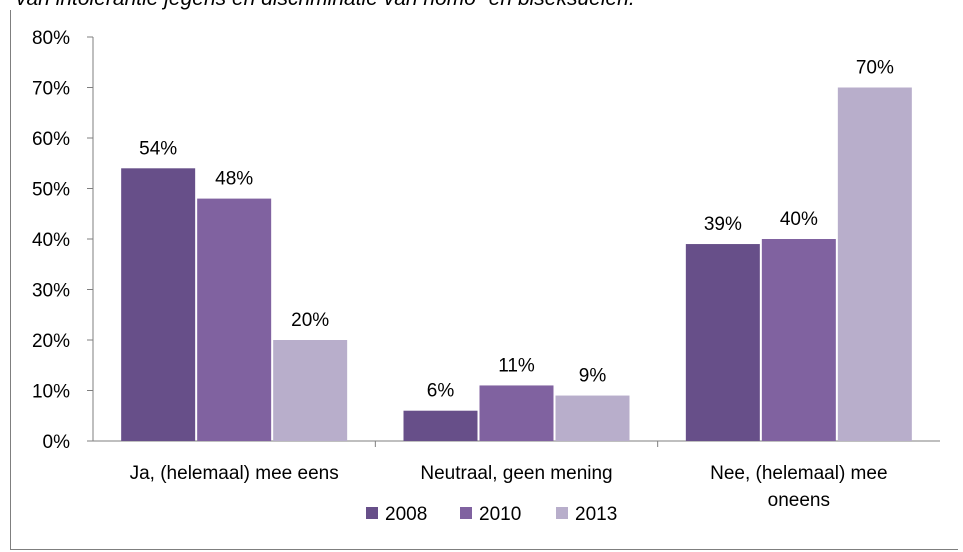 Image resolution: width=963 pixels, height=552 pixels. Describe the element at coordinates (51, 392) in the screenshot. I see `y-tick-label: 10%` at that location.